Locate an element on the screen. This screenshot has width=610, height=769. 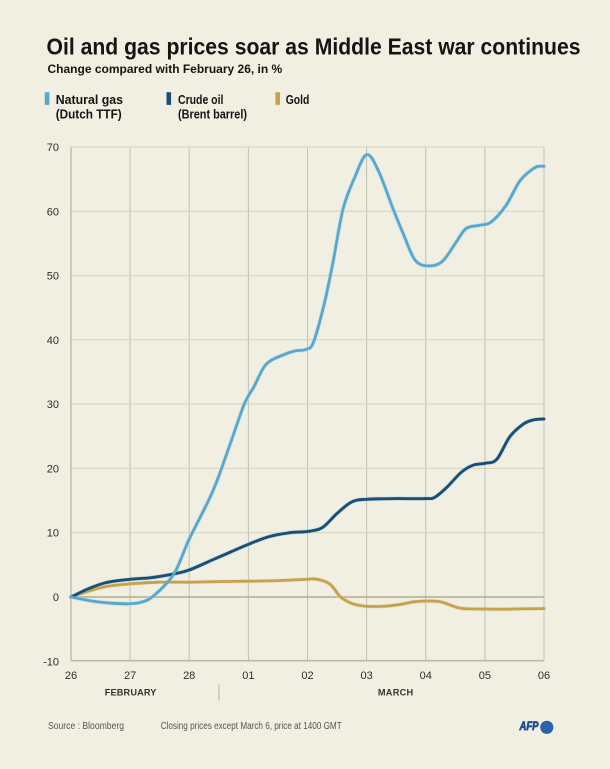
svg-text: MARCH is located at coordinates (396, 693).